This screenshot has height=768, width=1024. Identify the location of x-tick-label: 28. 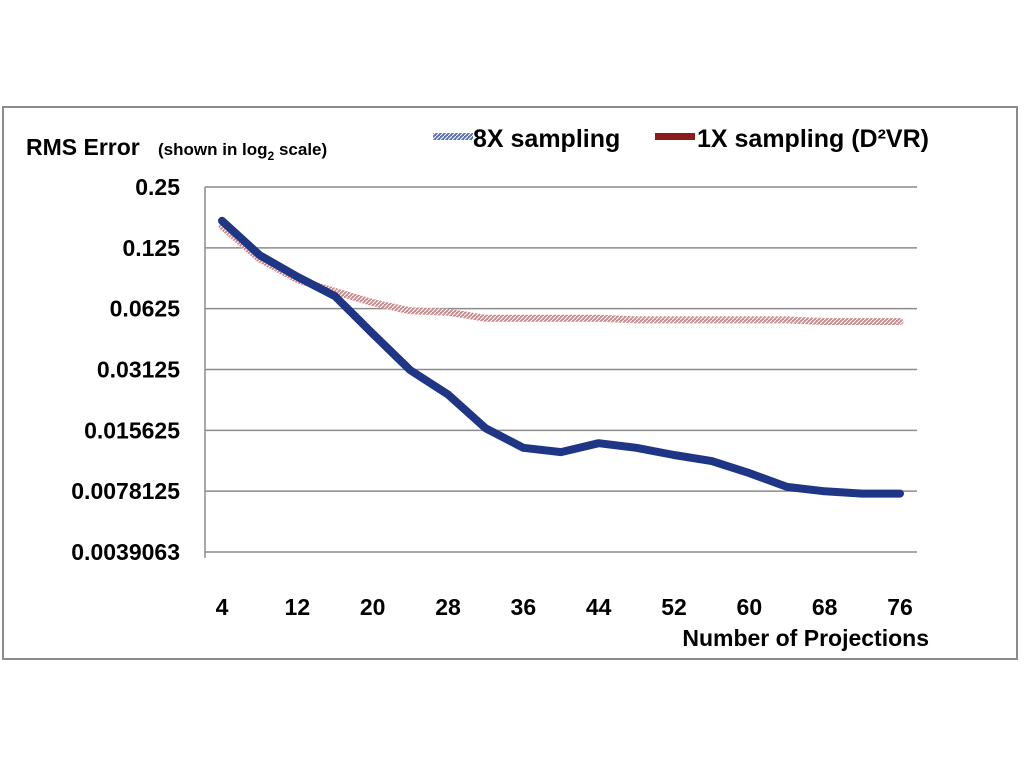
(448, 607).